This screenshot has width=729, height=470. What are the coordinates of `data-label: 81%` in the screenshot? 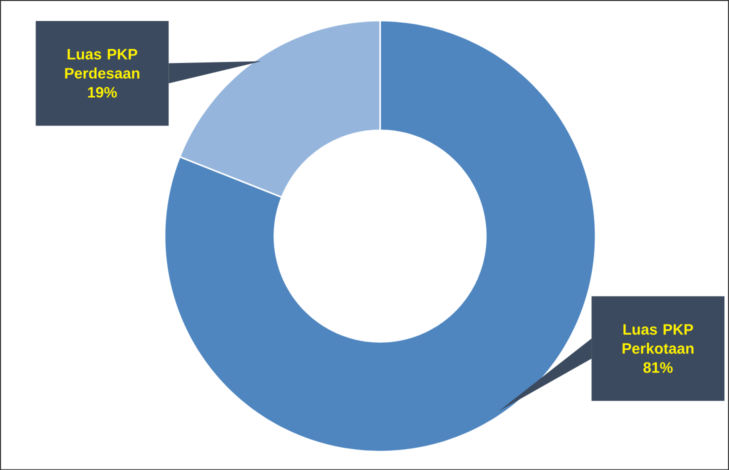 It's located at (658, 367).